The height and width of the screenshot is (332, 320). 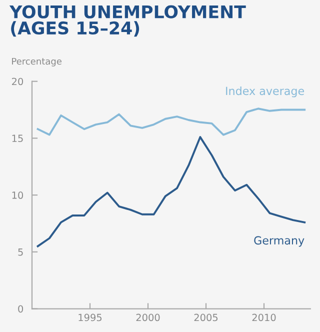 What do you see at coordinates (171, 122) in the screenshot?
I see `line-series` at bounding box center [171, 122].